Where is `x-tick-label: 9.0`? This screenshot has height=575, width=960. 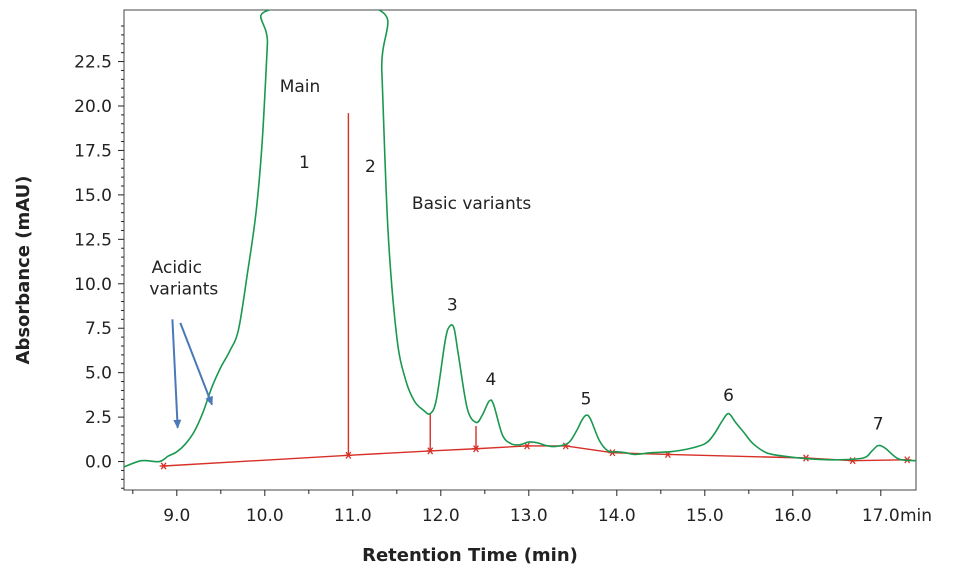
x-tick-label: 9.0 is located at coordinates (176, 516).